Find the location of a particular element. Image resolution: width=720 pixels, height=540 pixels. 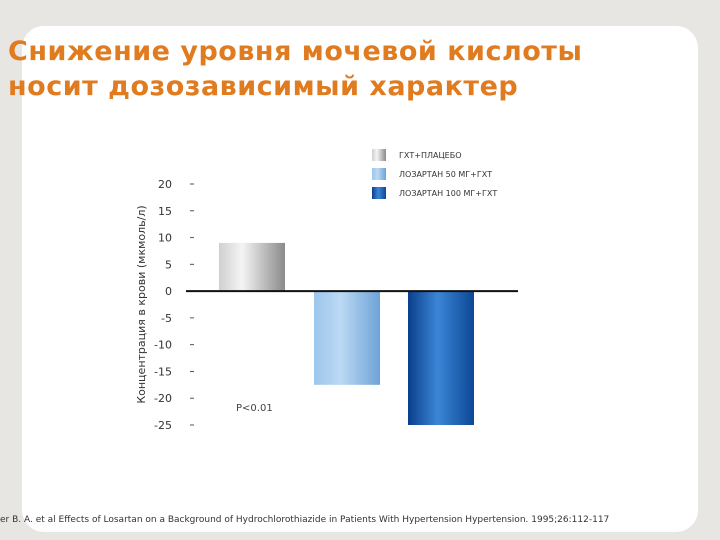

title-line-2: носит дозозависимый характер is located at coordinates (263, 86).